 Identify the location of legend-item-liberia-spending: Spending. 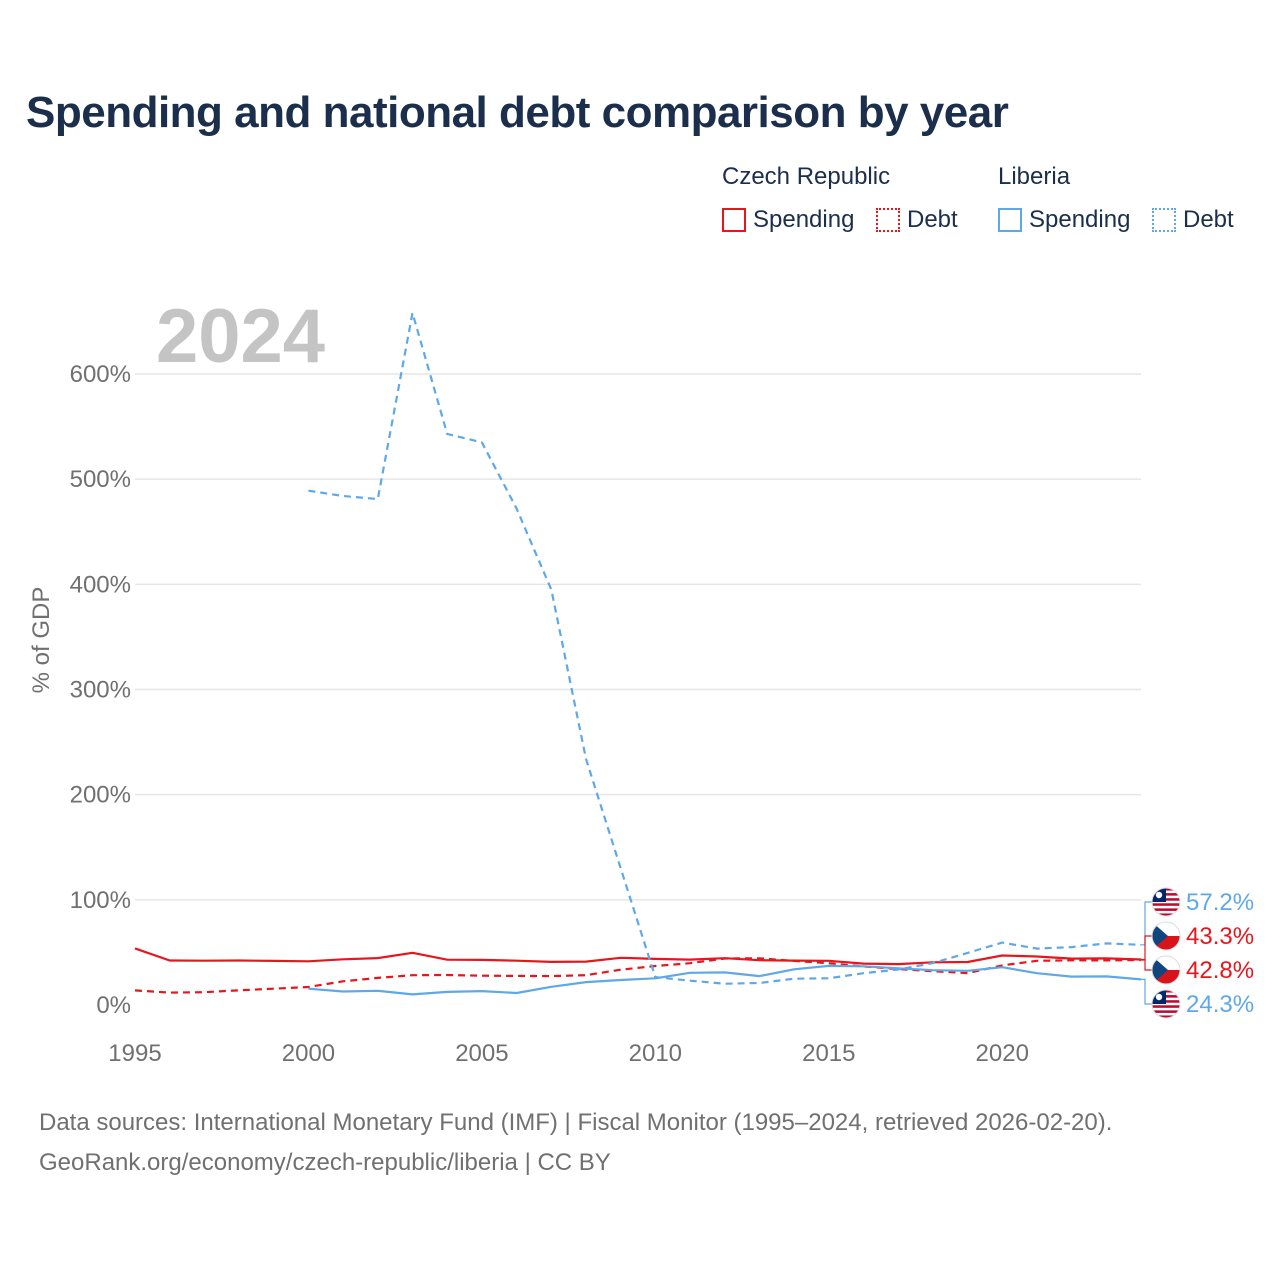
(1064, 220).